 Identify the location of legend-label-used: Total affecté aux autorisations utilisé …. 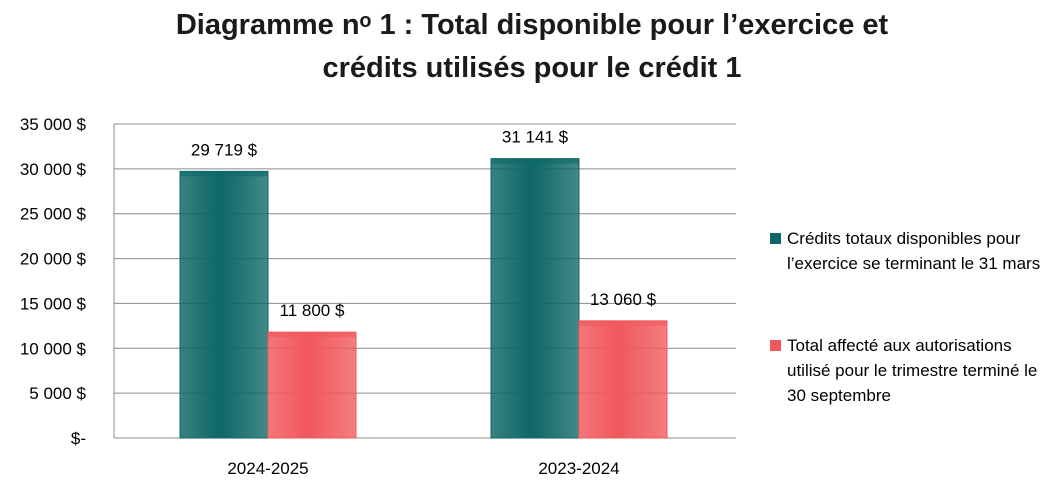
(912, 370).